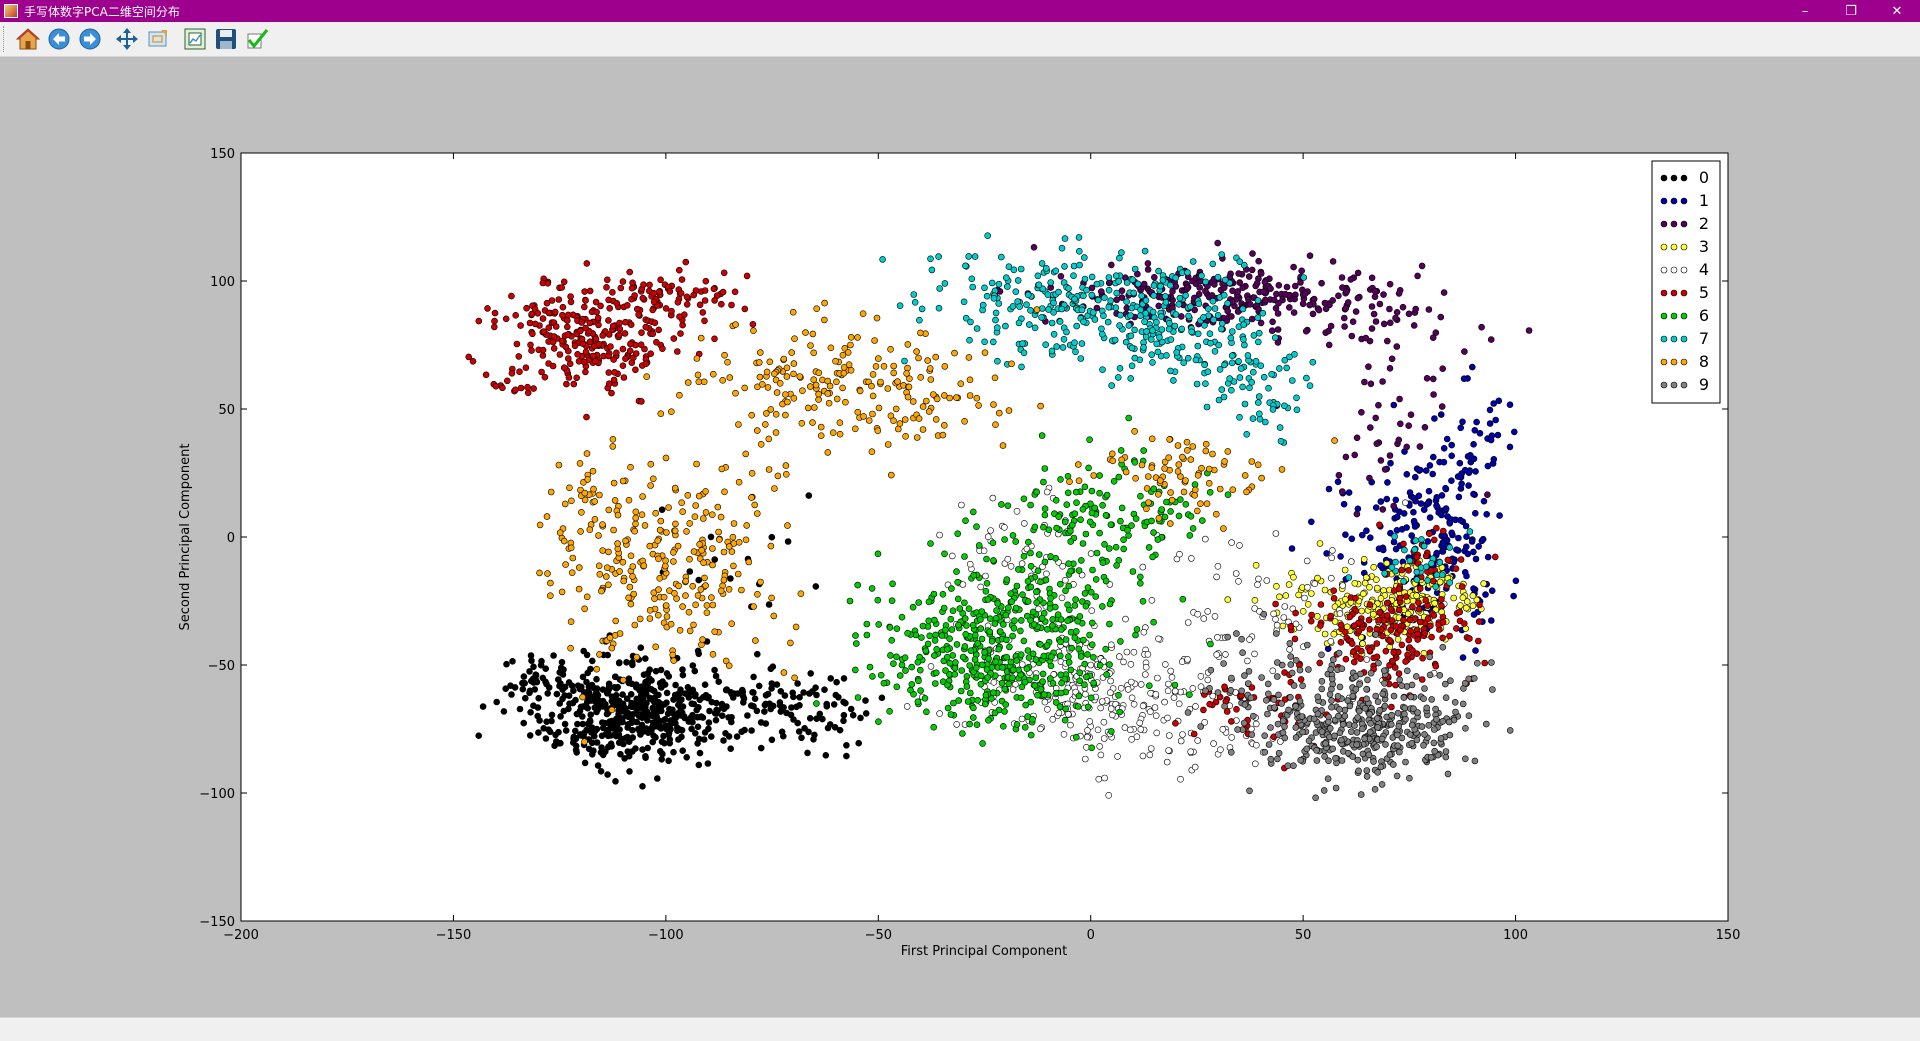 The width and height of the screenshot is (1920, 1041). What do you see at coordinates (257, 39) in the screenshot?
I see `edit-button` at bounding box center [257, 39].